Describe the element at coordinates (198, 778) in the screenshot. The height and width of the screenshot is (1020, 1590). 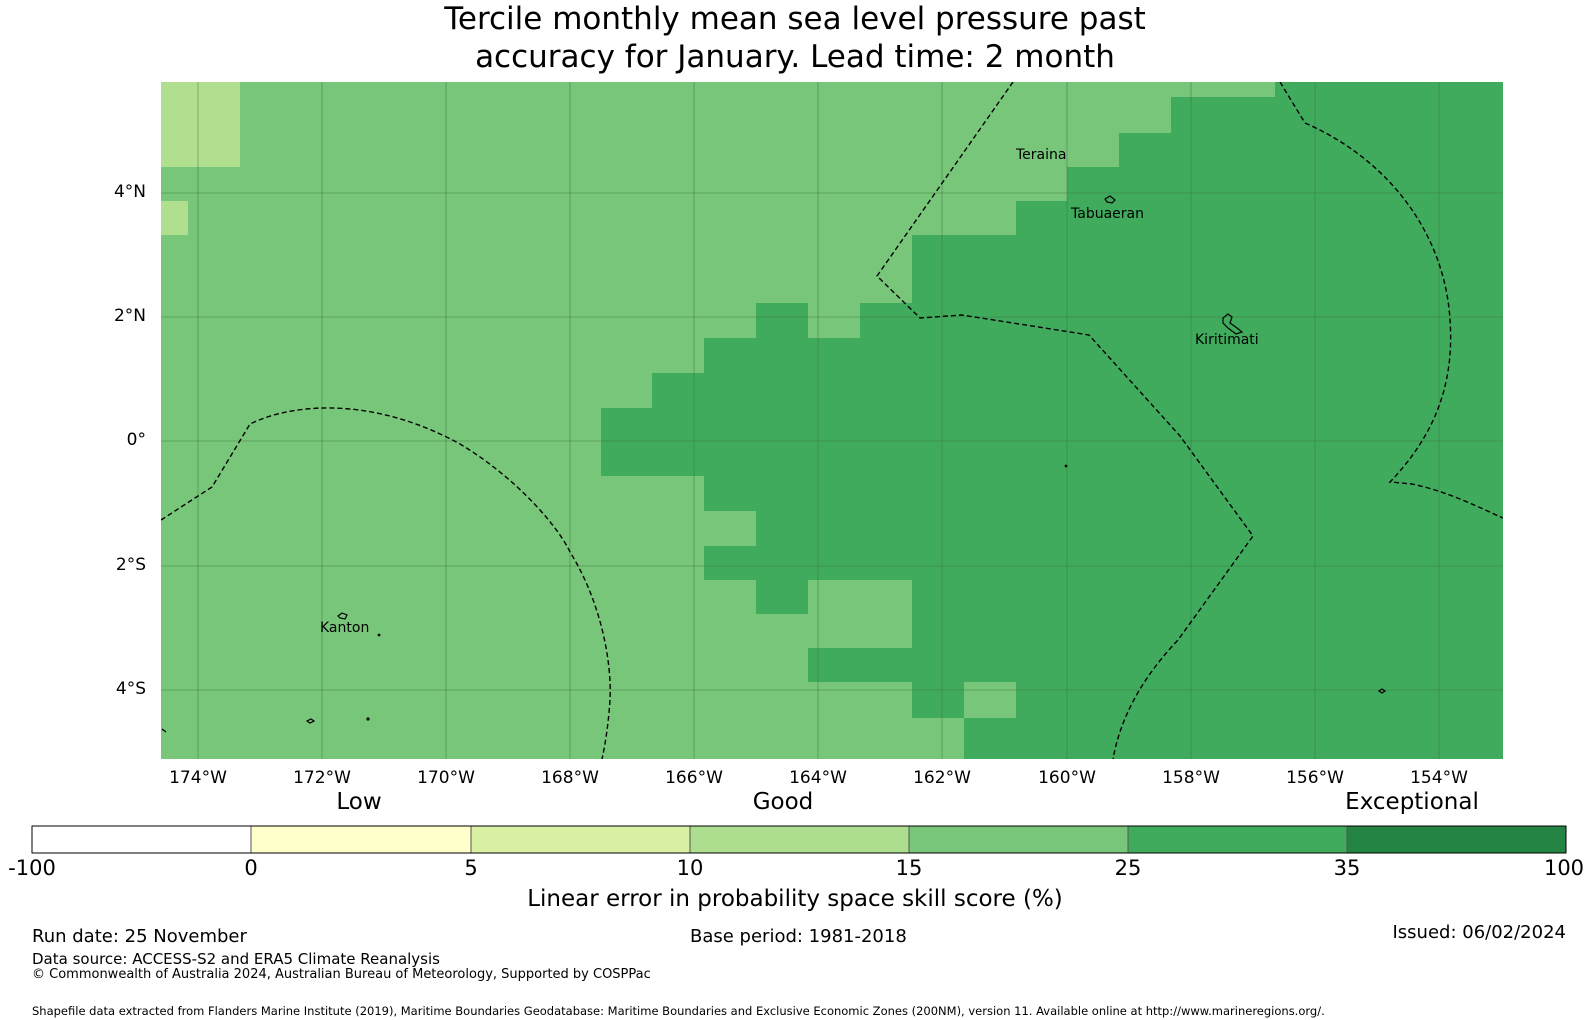
I see `lon-label: 174°W` at that location.